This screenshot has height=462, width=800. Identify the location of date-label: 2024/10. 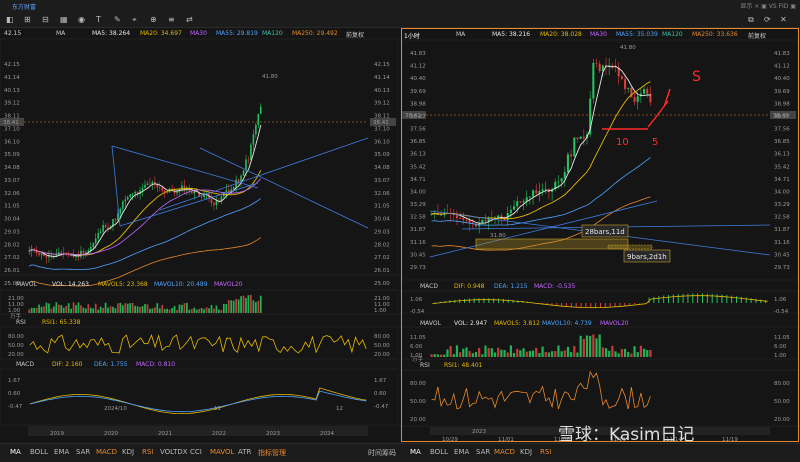
(115, 409).